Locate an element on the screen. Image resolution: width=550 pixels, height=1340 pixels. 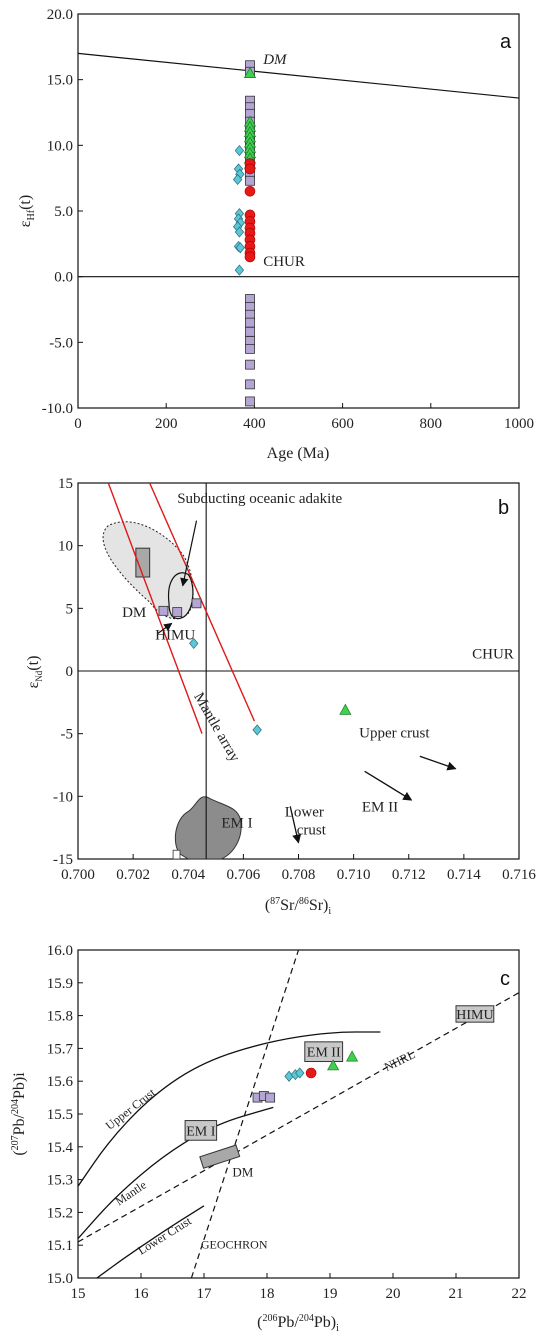
em1-field is located at coordinates (208, 828).